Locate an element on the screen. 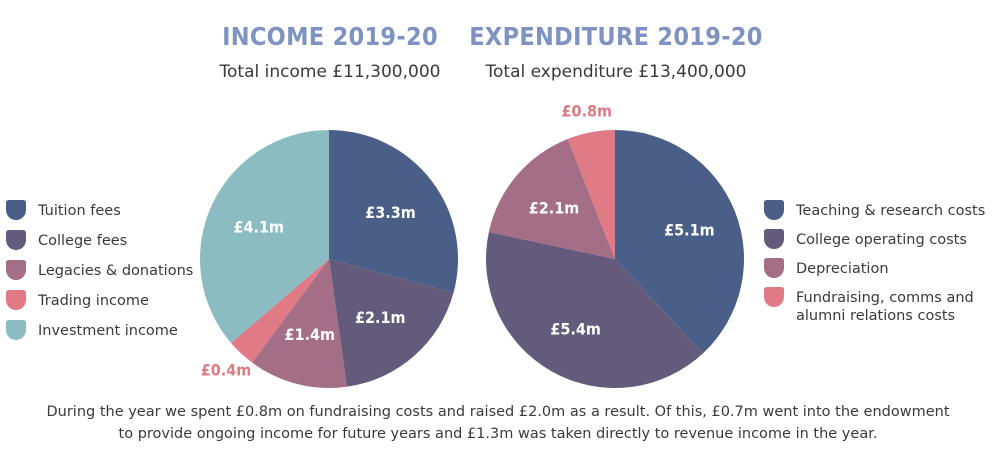  expenditure-chart-subtitle: Total expenditure £13,400,000 is located at coordinates (616, 72).